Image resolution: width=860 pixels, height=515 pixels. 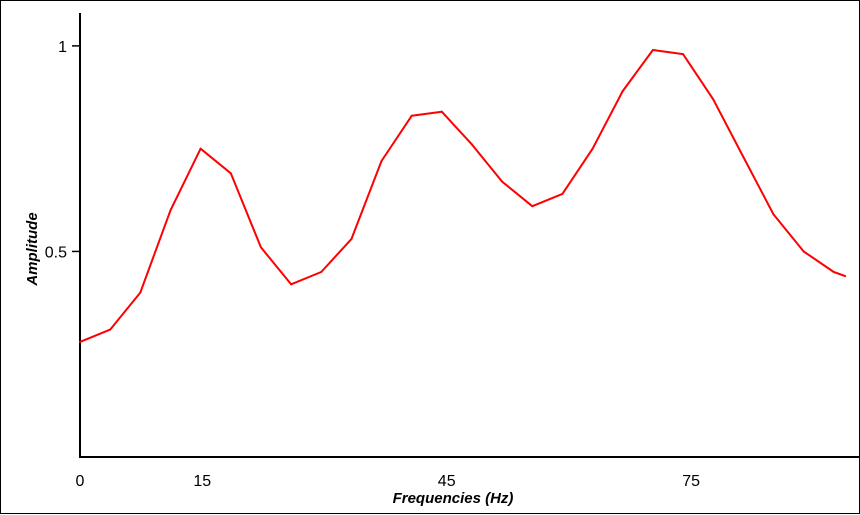 What do you see at coordinates (453, 498) in the screenshot?
I see `x-axis-title: Frequencies (Hz)` at bounding box center [453, 498].